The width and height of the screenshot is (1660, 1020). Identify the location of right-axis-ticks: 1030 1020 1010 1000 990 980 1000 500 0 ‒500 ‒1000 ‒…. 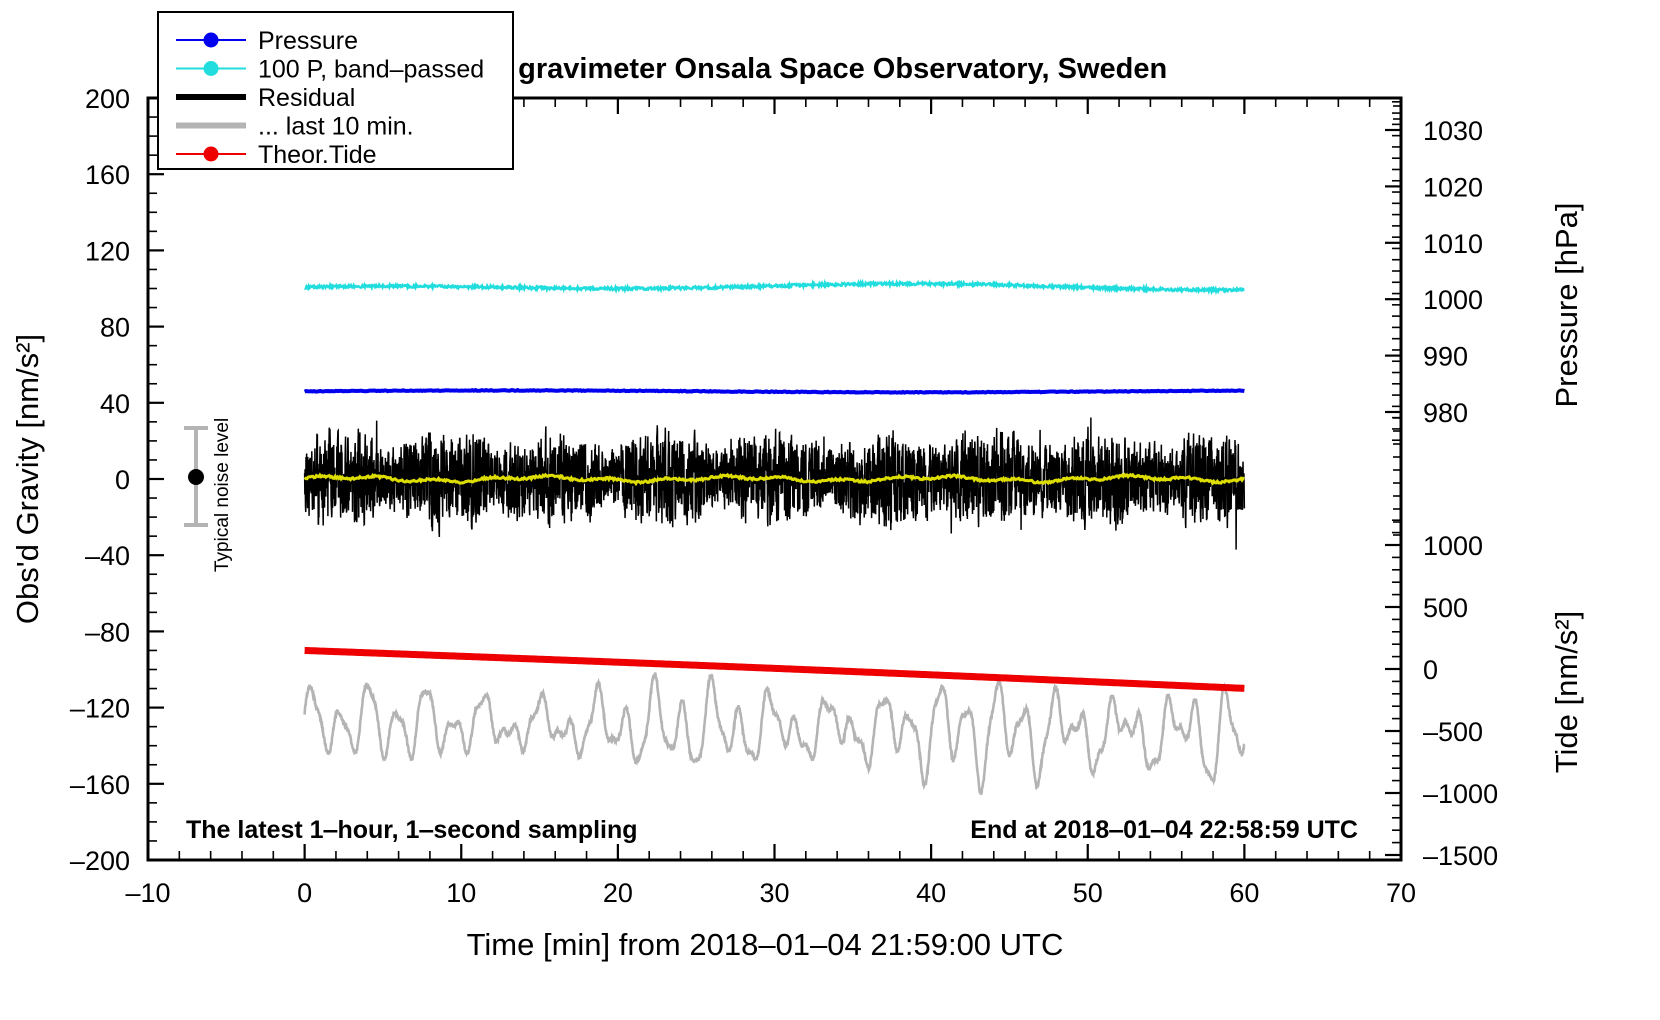
(1441, 486).